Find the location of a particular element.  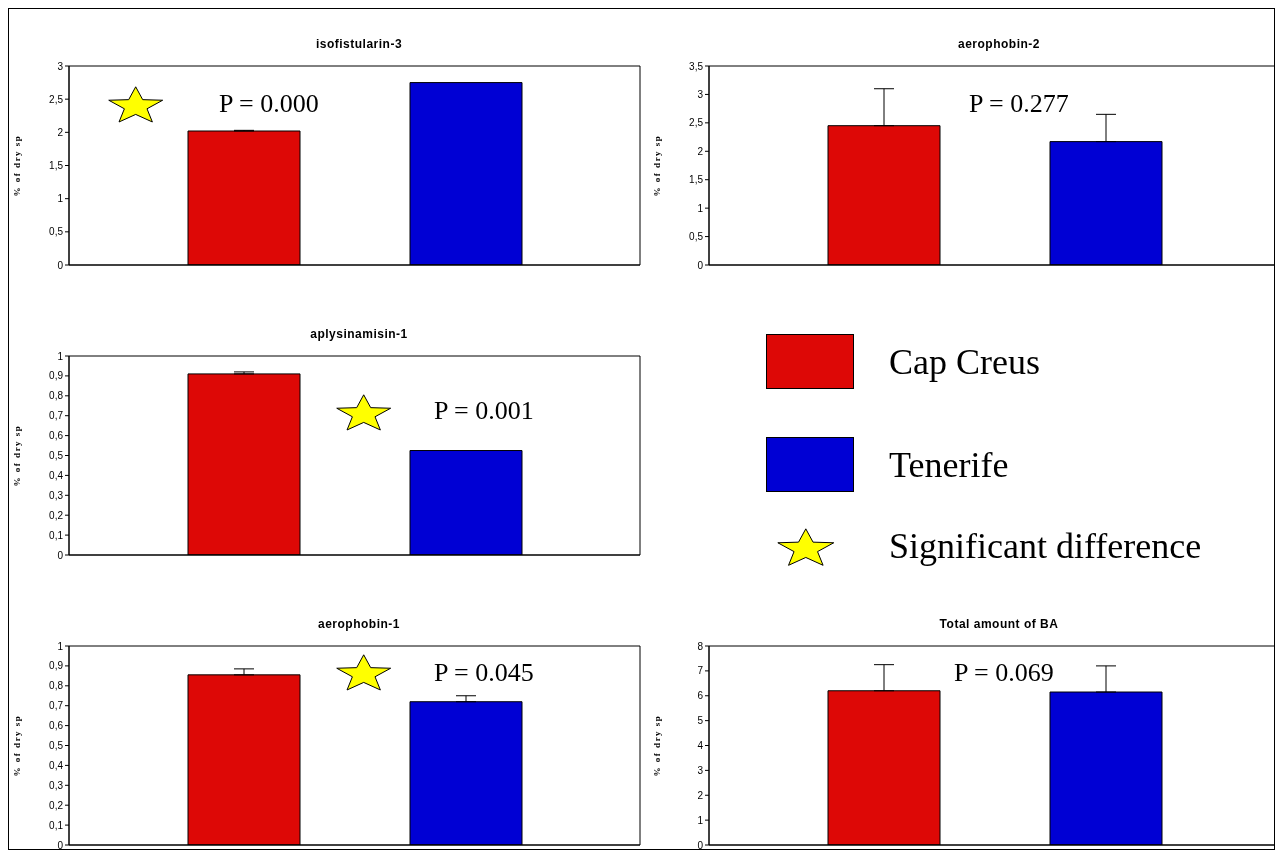

annotation: P = 0.277 is located at coordinates (1019, 104).